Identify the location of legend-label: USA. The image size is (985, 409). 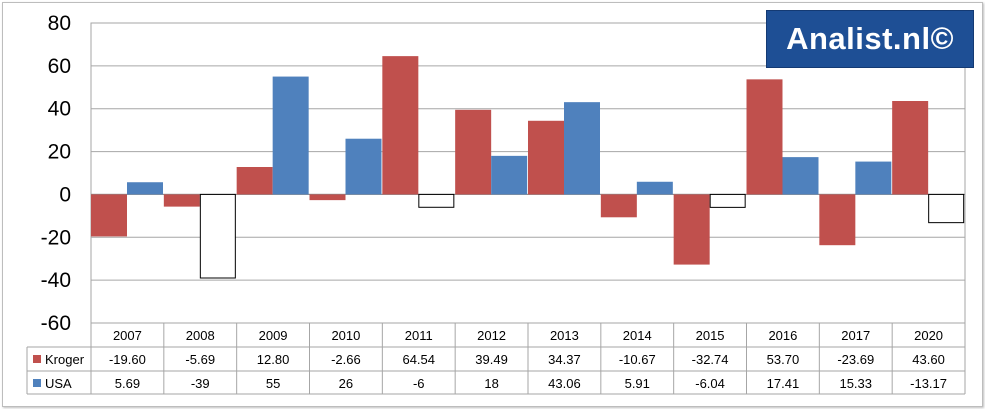
(58, 383).